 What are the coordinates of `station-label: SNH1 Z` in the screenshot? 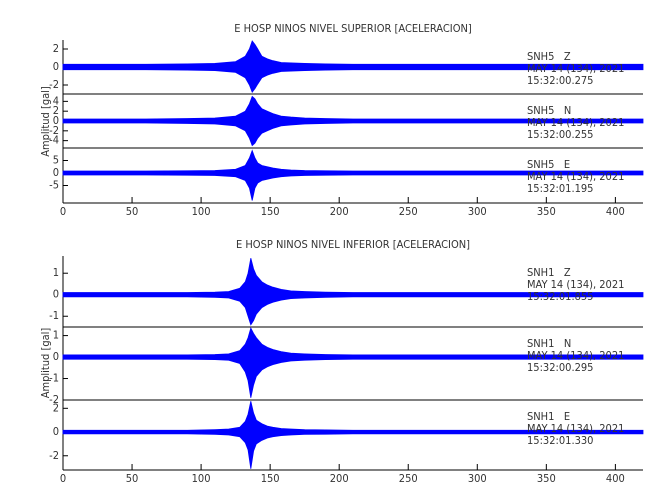 It's located at (549, 272).